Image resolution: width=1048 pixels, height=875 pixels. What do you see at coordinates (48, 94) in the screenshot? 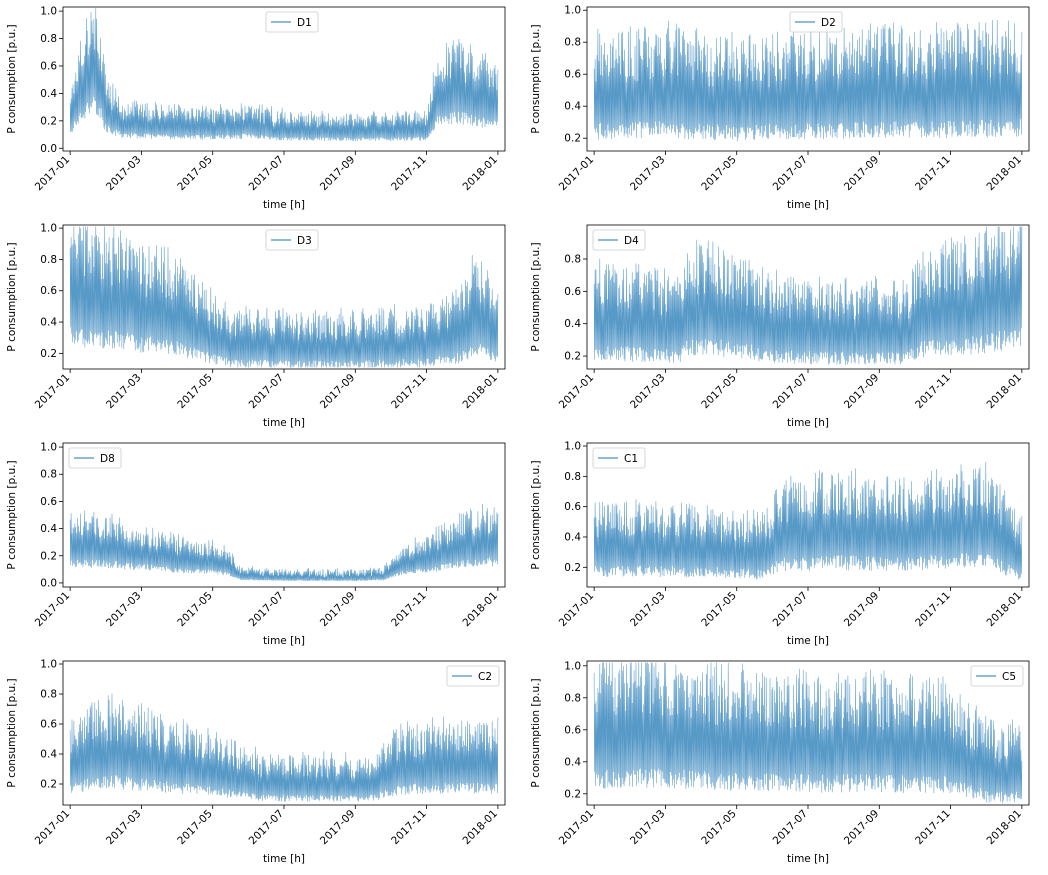
I see `d1-ytick-label-2: 0.4` at bounding box center [48, 94].